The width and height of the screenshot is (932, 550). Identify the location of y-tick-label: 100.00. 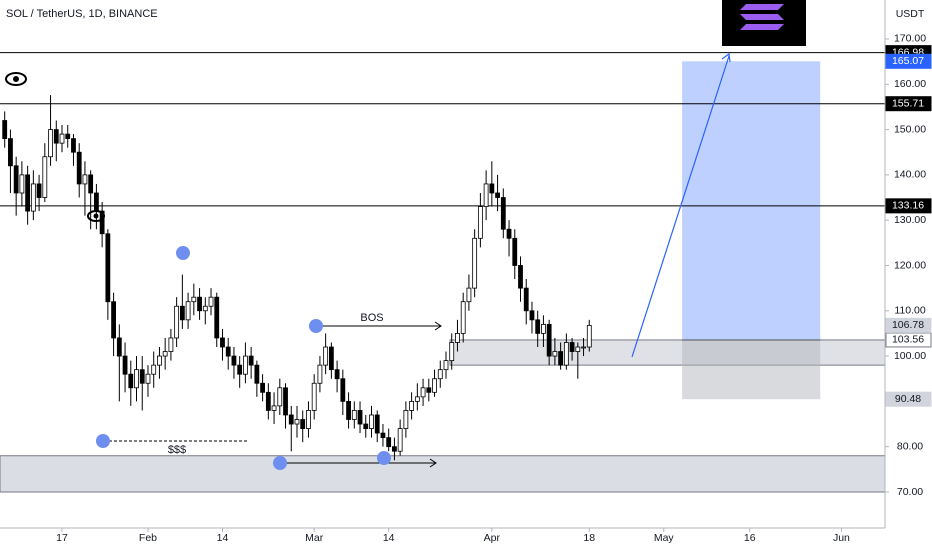
(910, 356).